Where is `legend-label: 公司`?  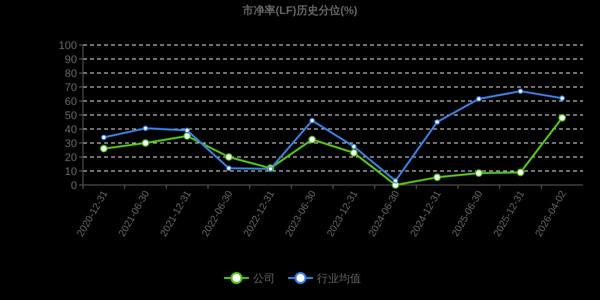 legend-label: 公司 is located at coordinates (264, 279).